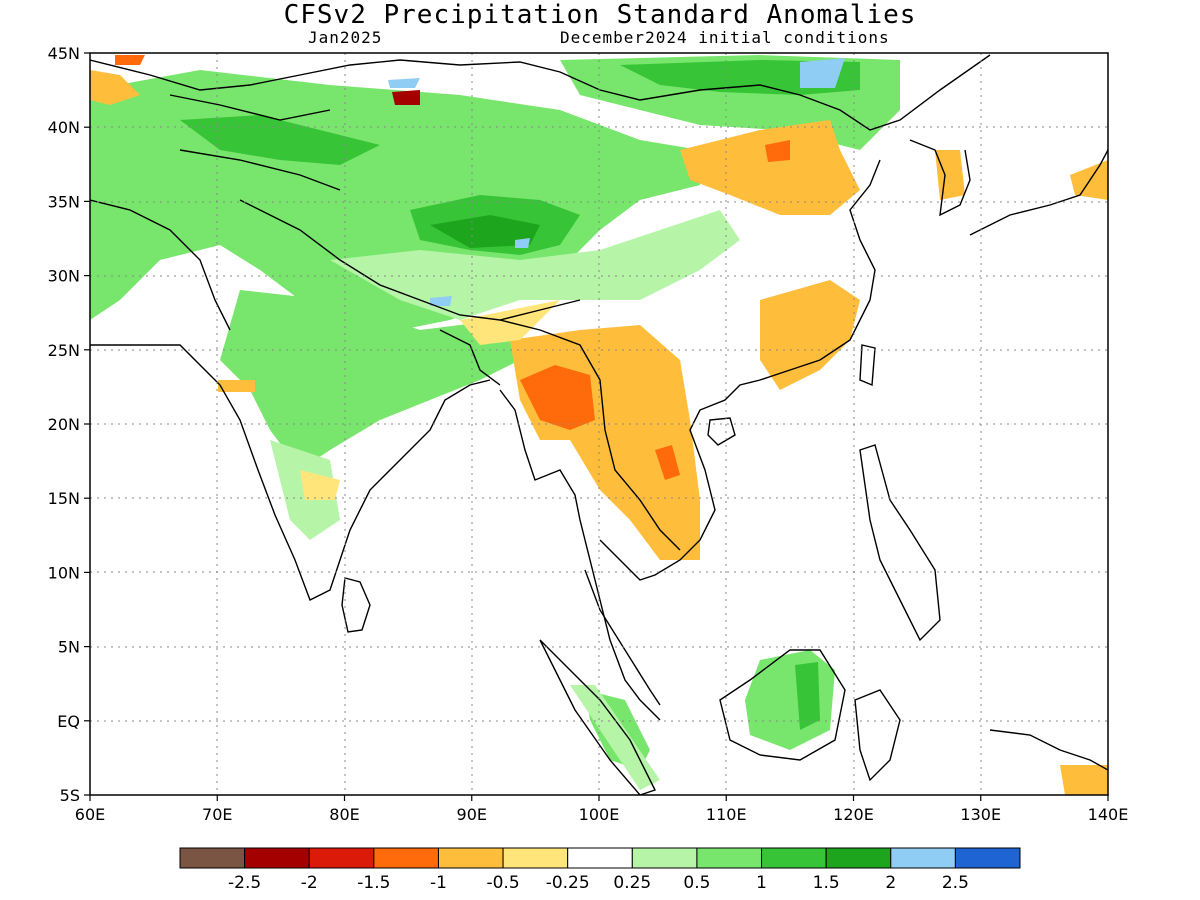 Image resolution: width=1200 pixels, height=900 pixels. Describe the element at coordinates (761, 883) in the screenshot. I see `colorbar-label: 1` at that location.